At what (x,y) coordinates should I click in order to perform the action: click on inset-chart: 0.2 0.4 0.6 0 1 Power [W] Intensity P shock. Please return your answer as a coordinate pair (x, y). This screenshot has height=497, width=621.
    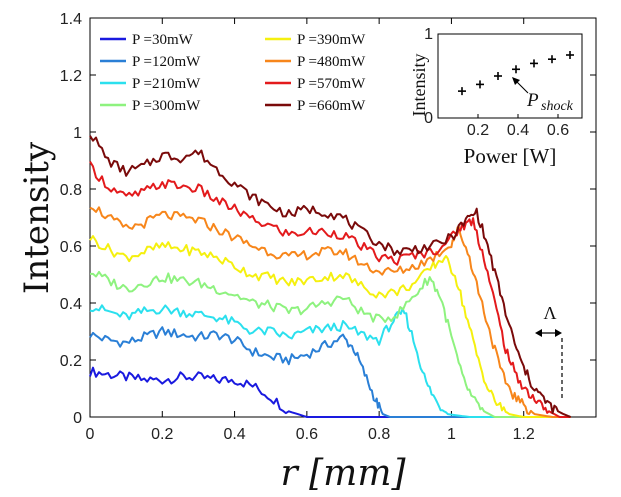
    Looking at the image, I should click on (496, 97).